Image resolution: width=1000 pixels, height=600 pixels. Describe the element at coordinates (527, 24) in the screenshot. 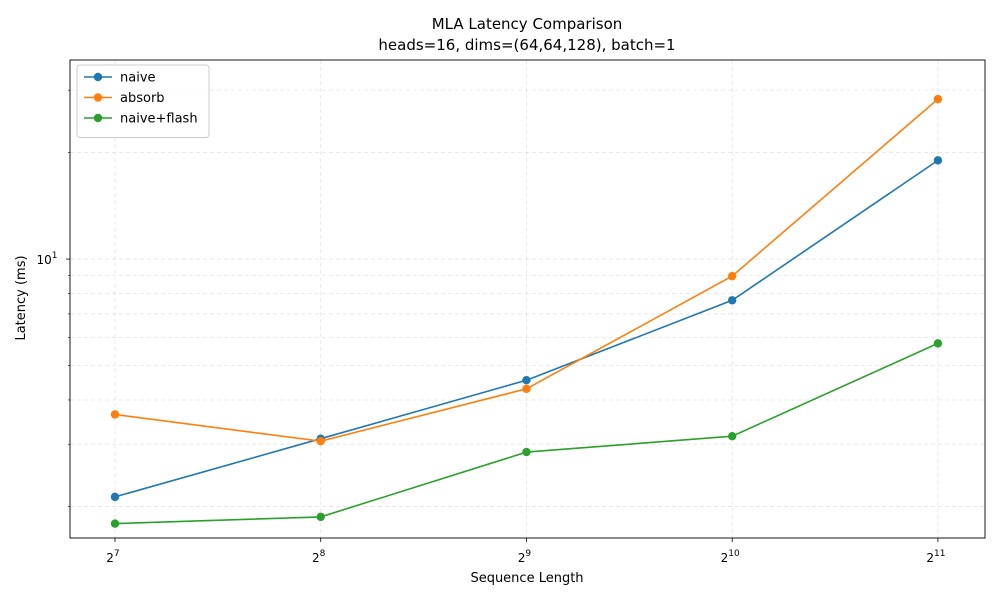

I see `chart-title: MLA Latency Comparison` at that location.